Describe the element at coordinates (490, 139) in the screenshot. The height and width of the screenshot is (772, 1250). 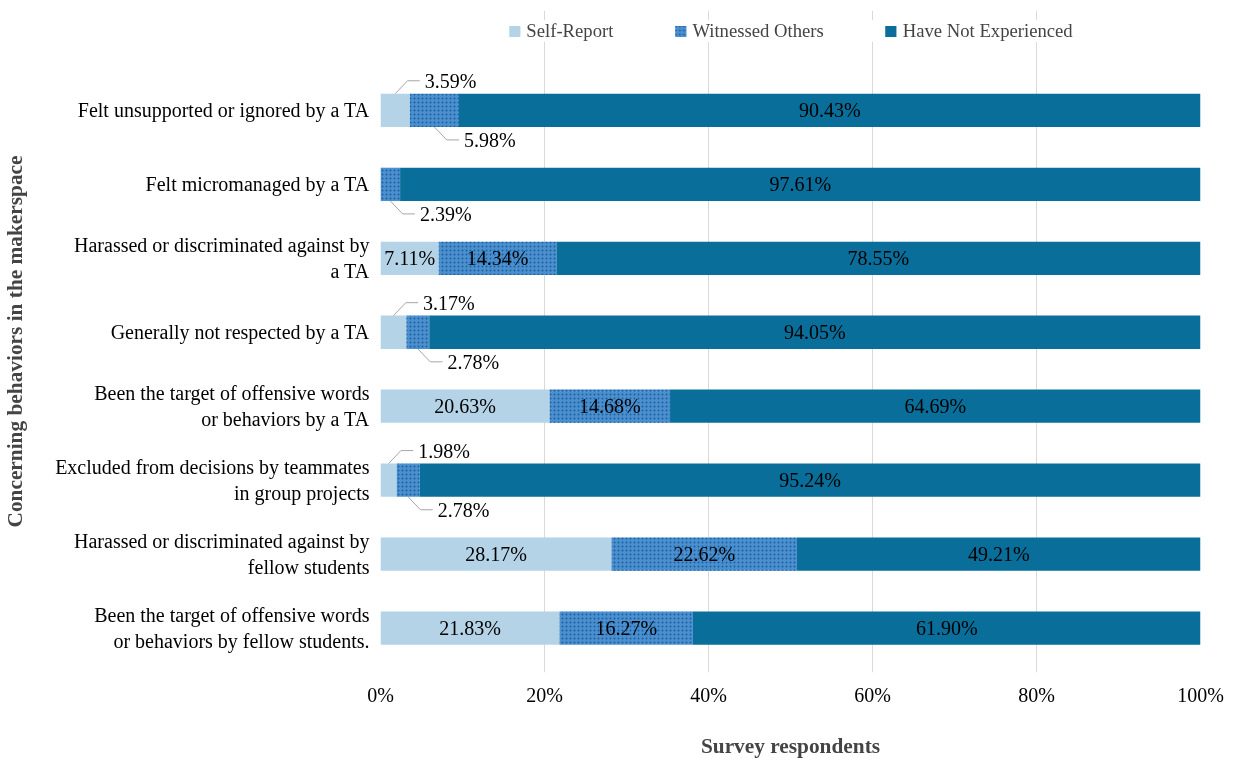
I see `data-label: 5.98%` at that location.